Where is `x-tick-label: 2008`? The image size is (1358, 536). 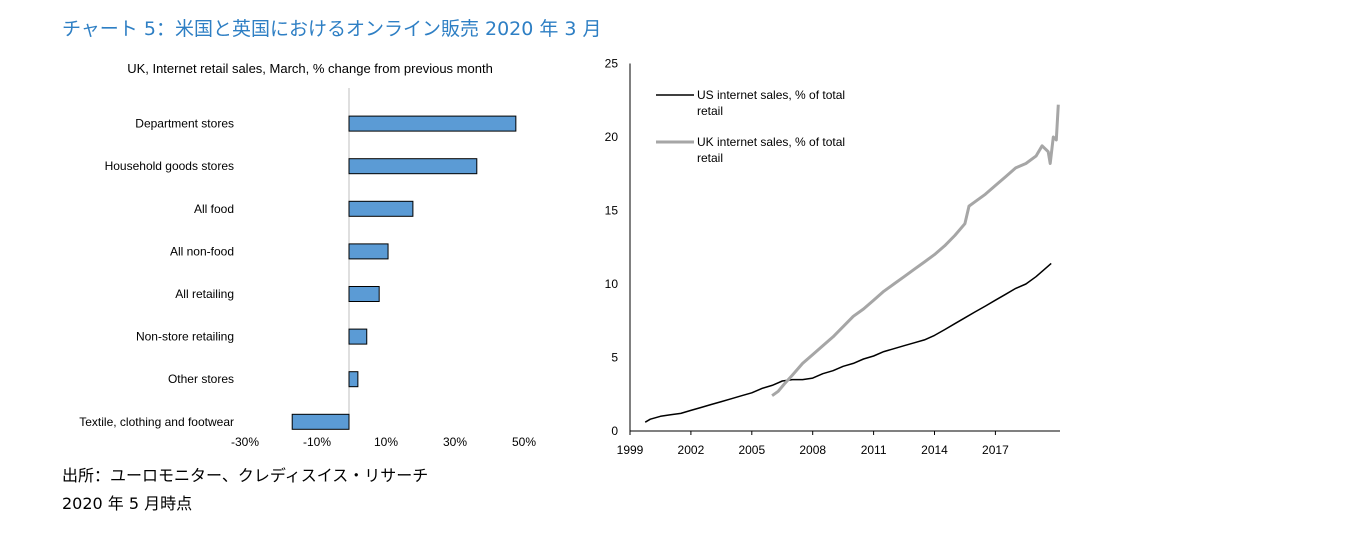 x-tick-label: 2008 is located at coordinates (812, 450).